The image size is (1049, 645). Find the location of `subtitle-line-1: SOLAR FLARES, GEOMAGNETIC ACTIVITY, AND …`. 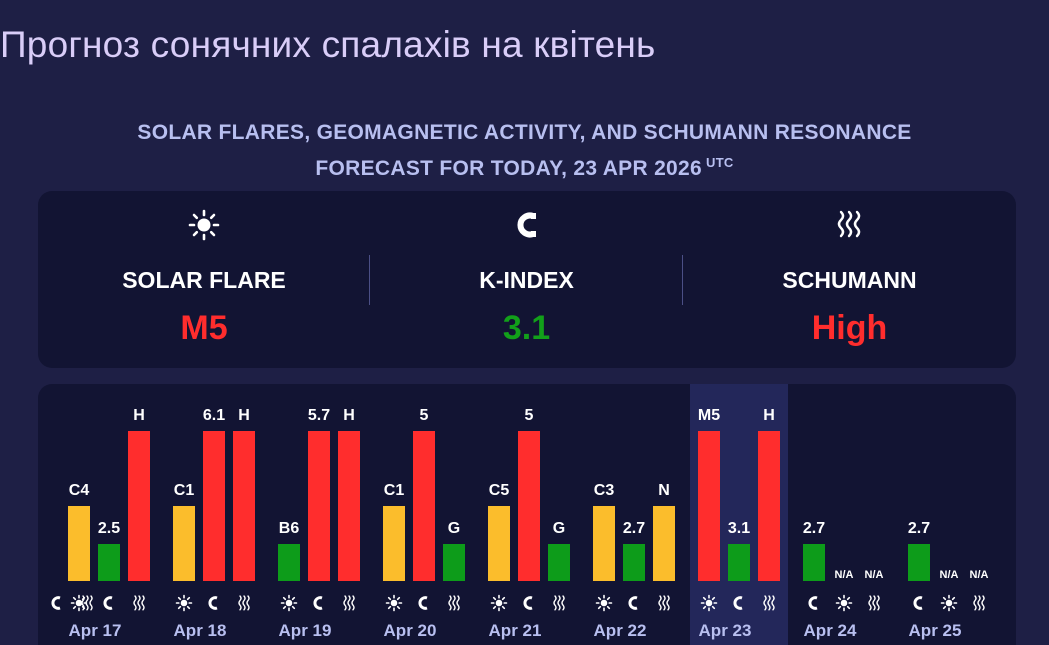

subtitle-line-1: SOLAR FLARES, GEOMAGNETIC ACTIVITY, AND … is located at coordinates (524, 132).